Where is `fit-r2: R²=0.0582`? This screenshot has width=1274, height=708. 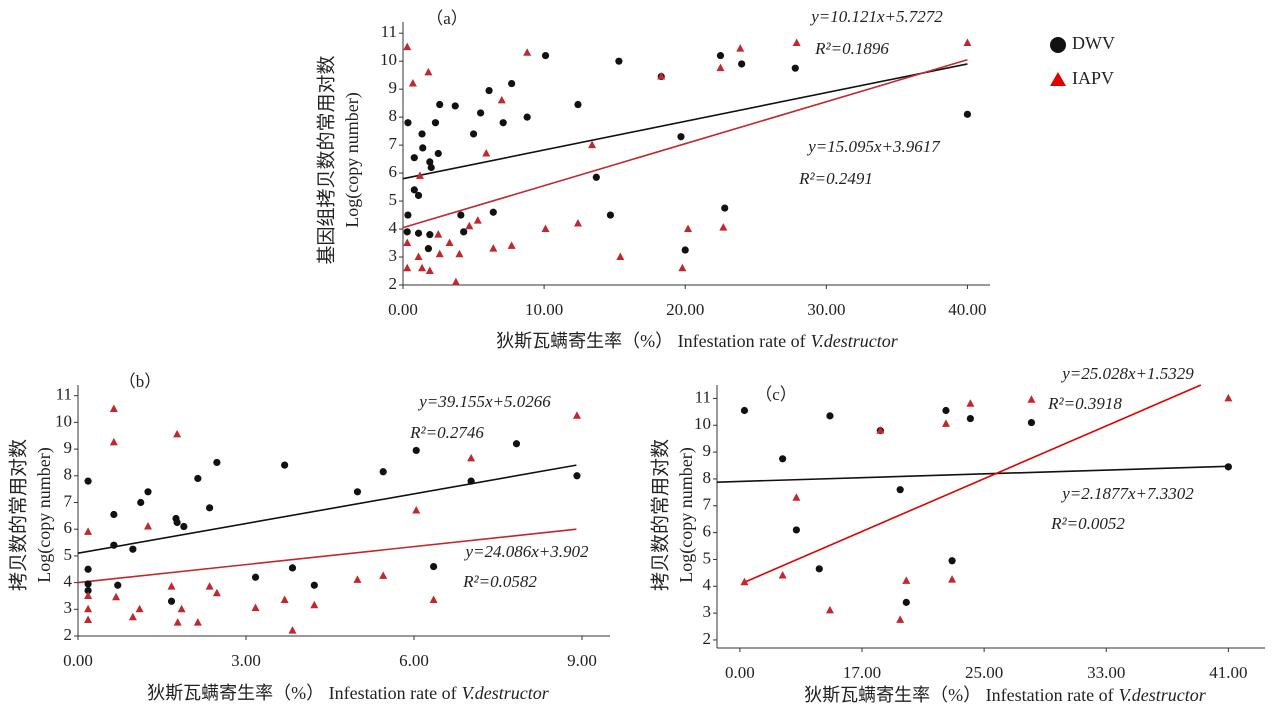
fit-r2: R²=0.0582 is located at coordinates (499, 581).